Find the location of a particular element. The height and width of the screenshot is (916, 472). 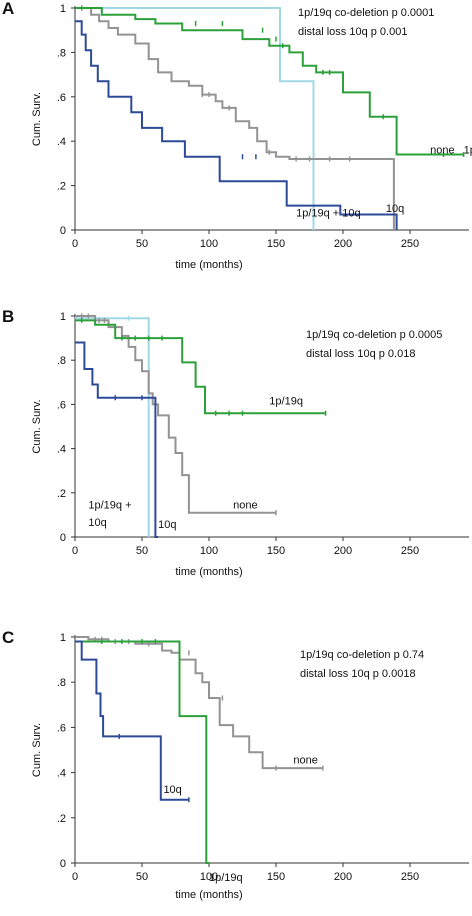

p-value-annotation: 1p/19q co-deletion p 0.0005 is located at coordinates (374, 335).